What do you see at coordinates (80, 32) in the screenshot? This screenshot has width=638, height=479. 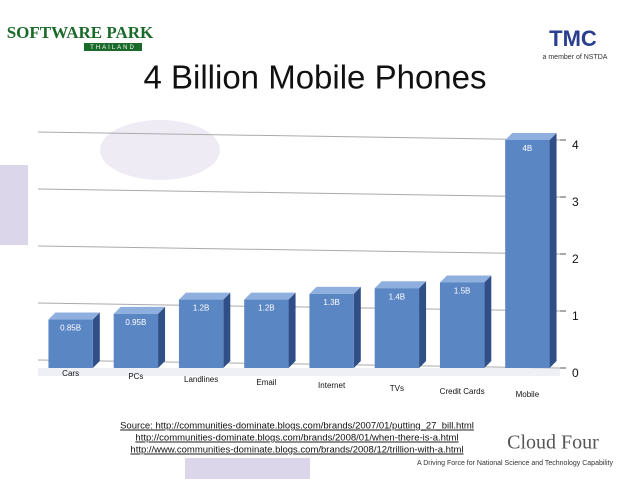 I see `logo-left: SOFTWARE PARK` at bounding box center [80, 32].